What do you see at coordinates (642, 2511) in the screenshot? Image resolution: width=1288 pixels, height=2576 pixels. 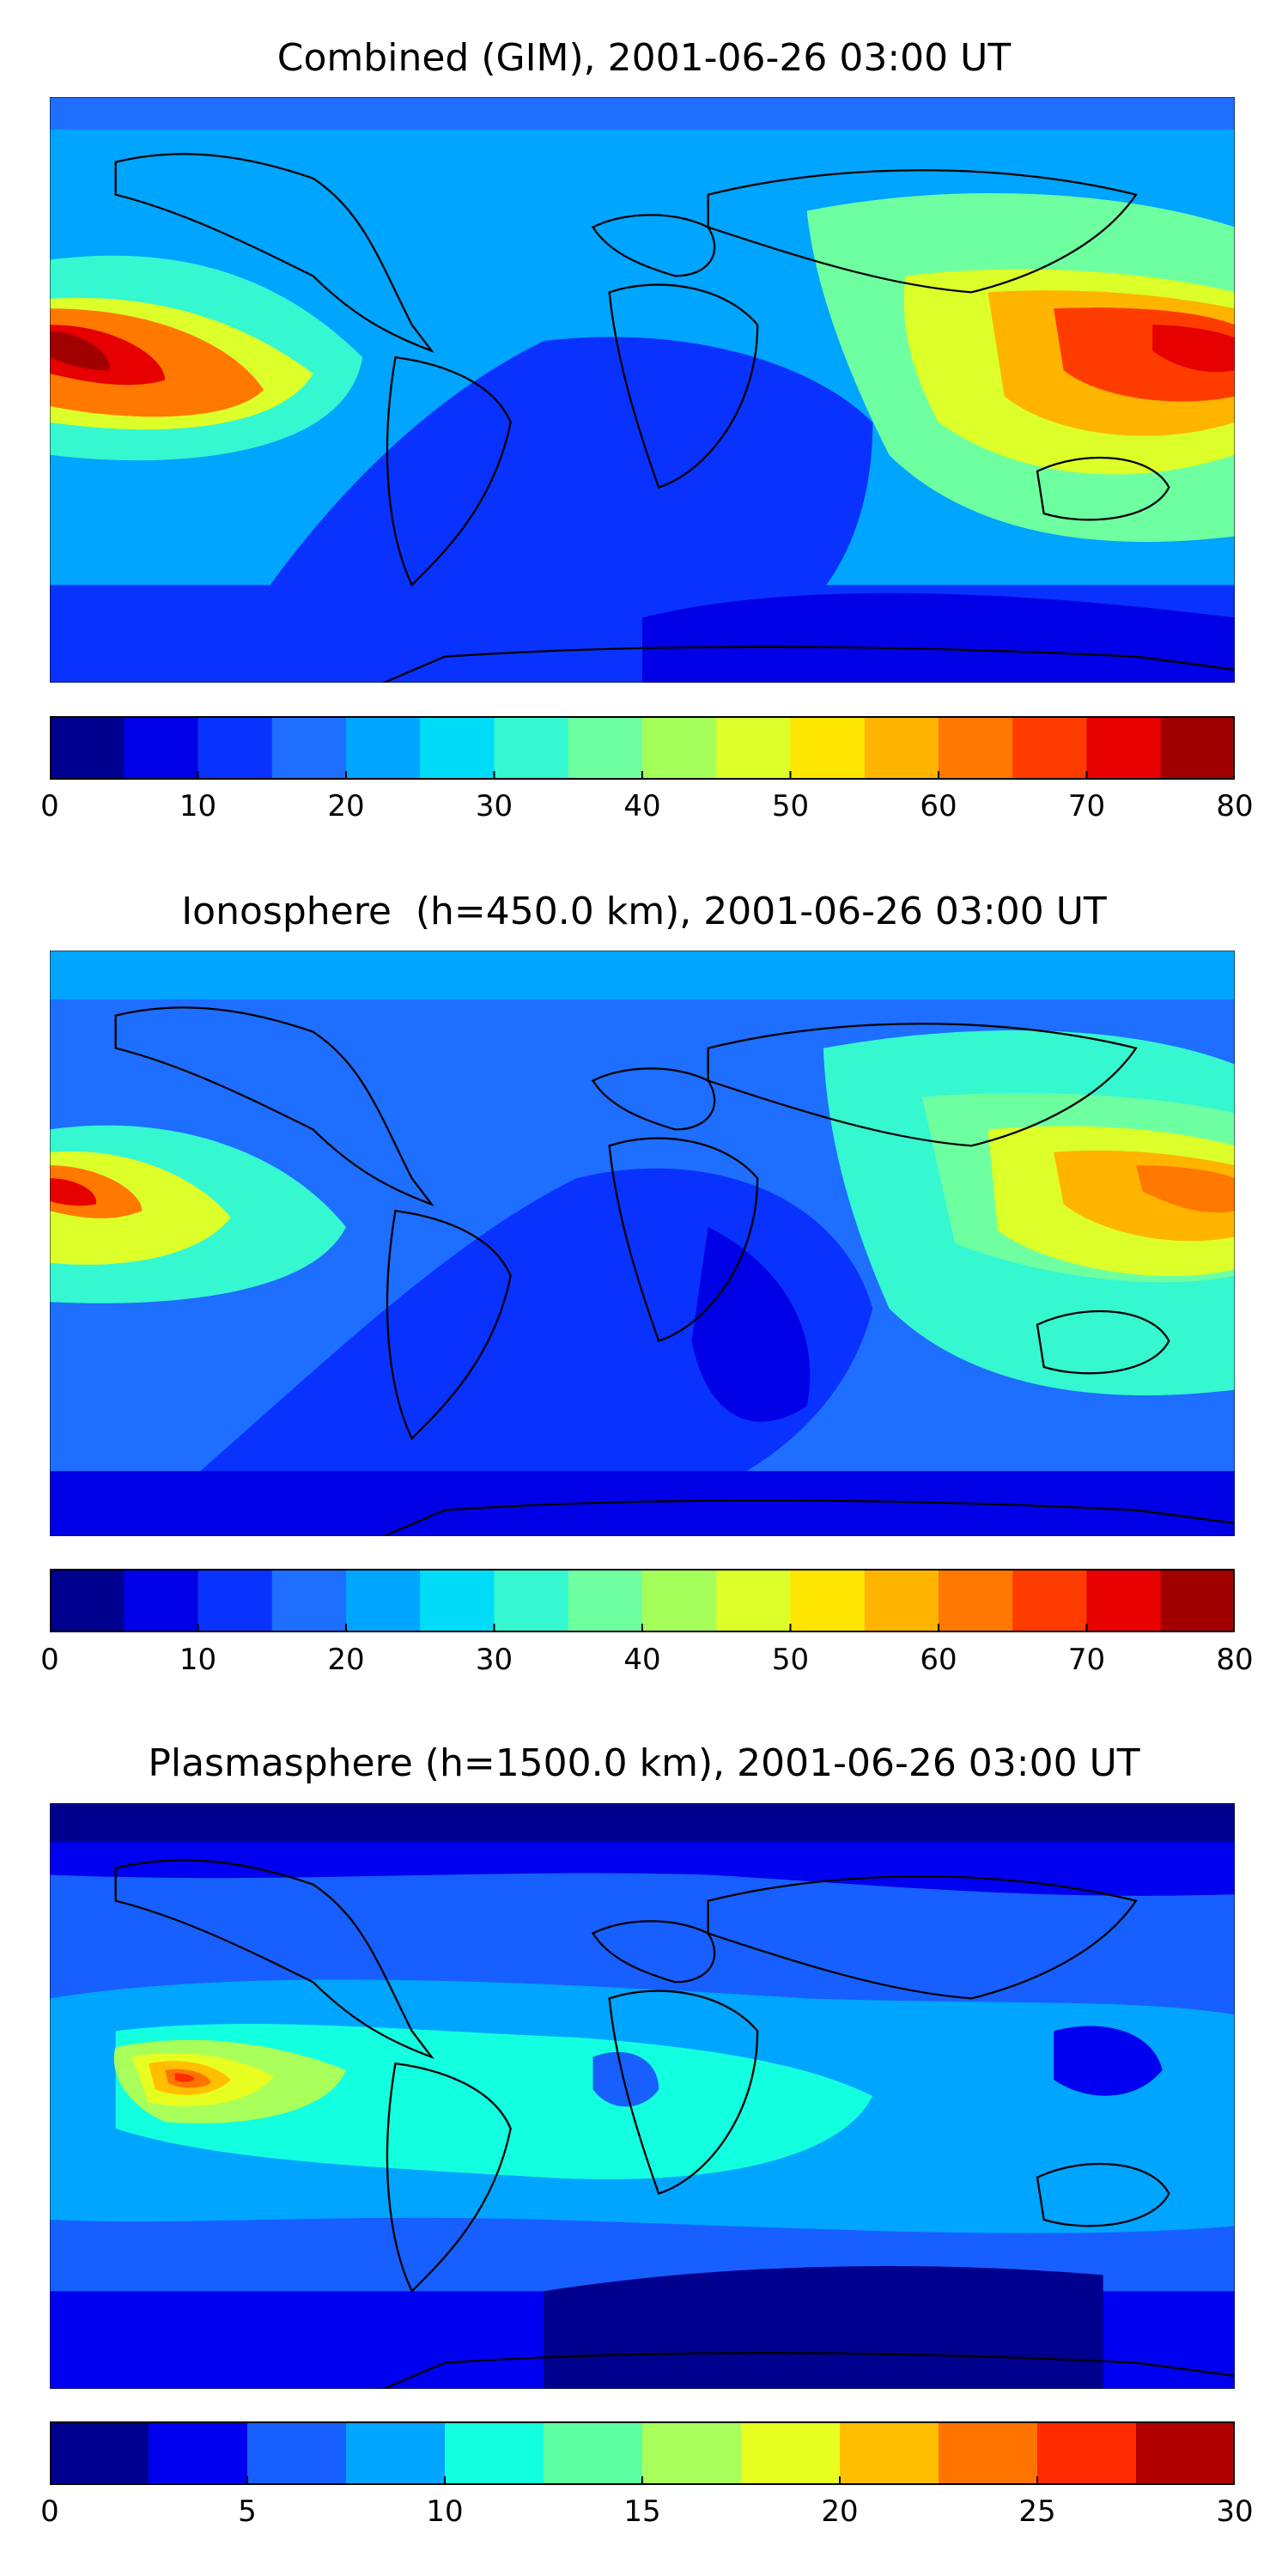 I see `colorbar-tick-label: 15` at bounding box center [642, 2511].